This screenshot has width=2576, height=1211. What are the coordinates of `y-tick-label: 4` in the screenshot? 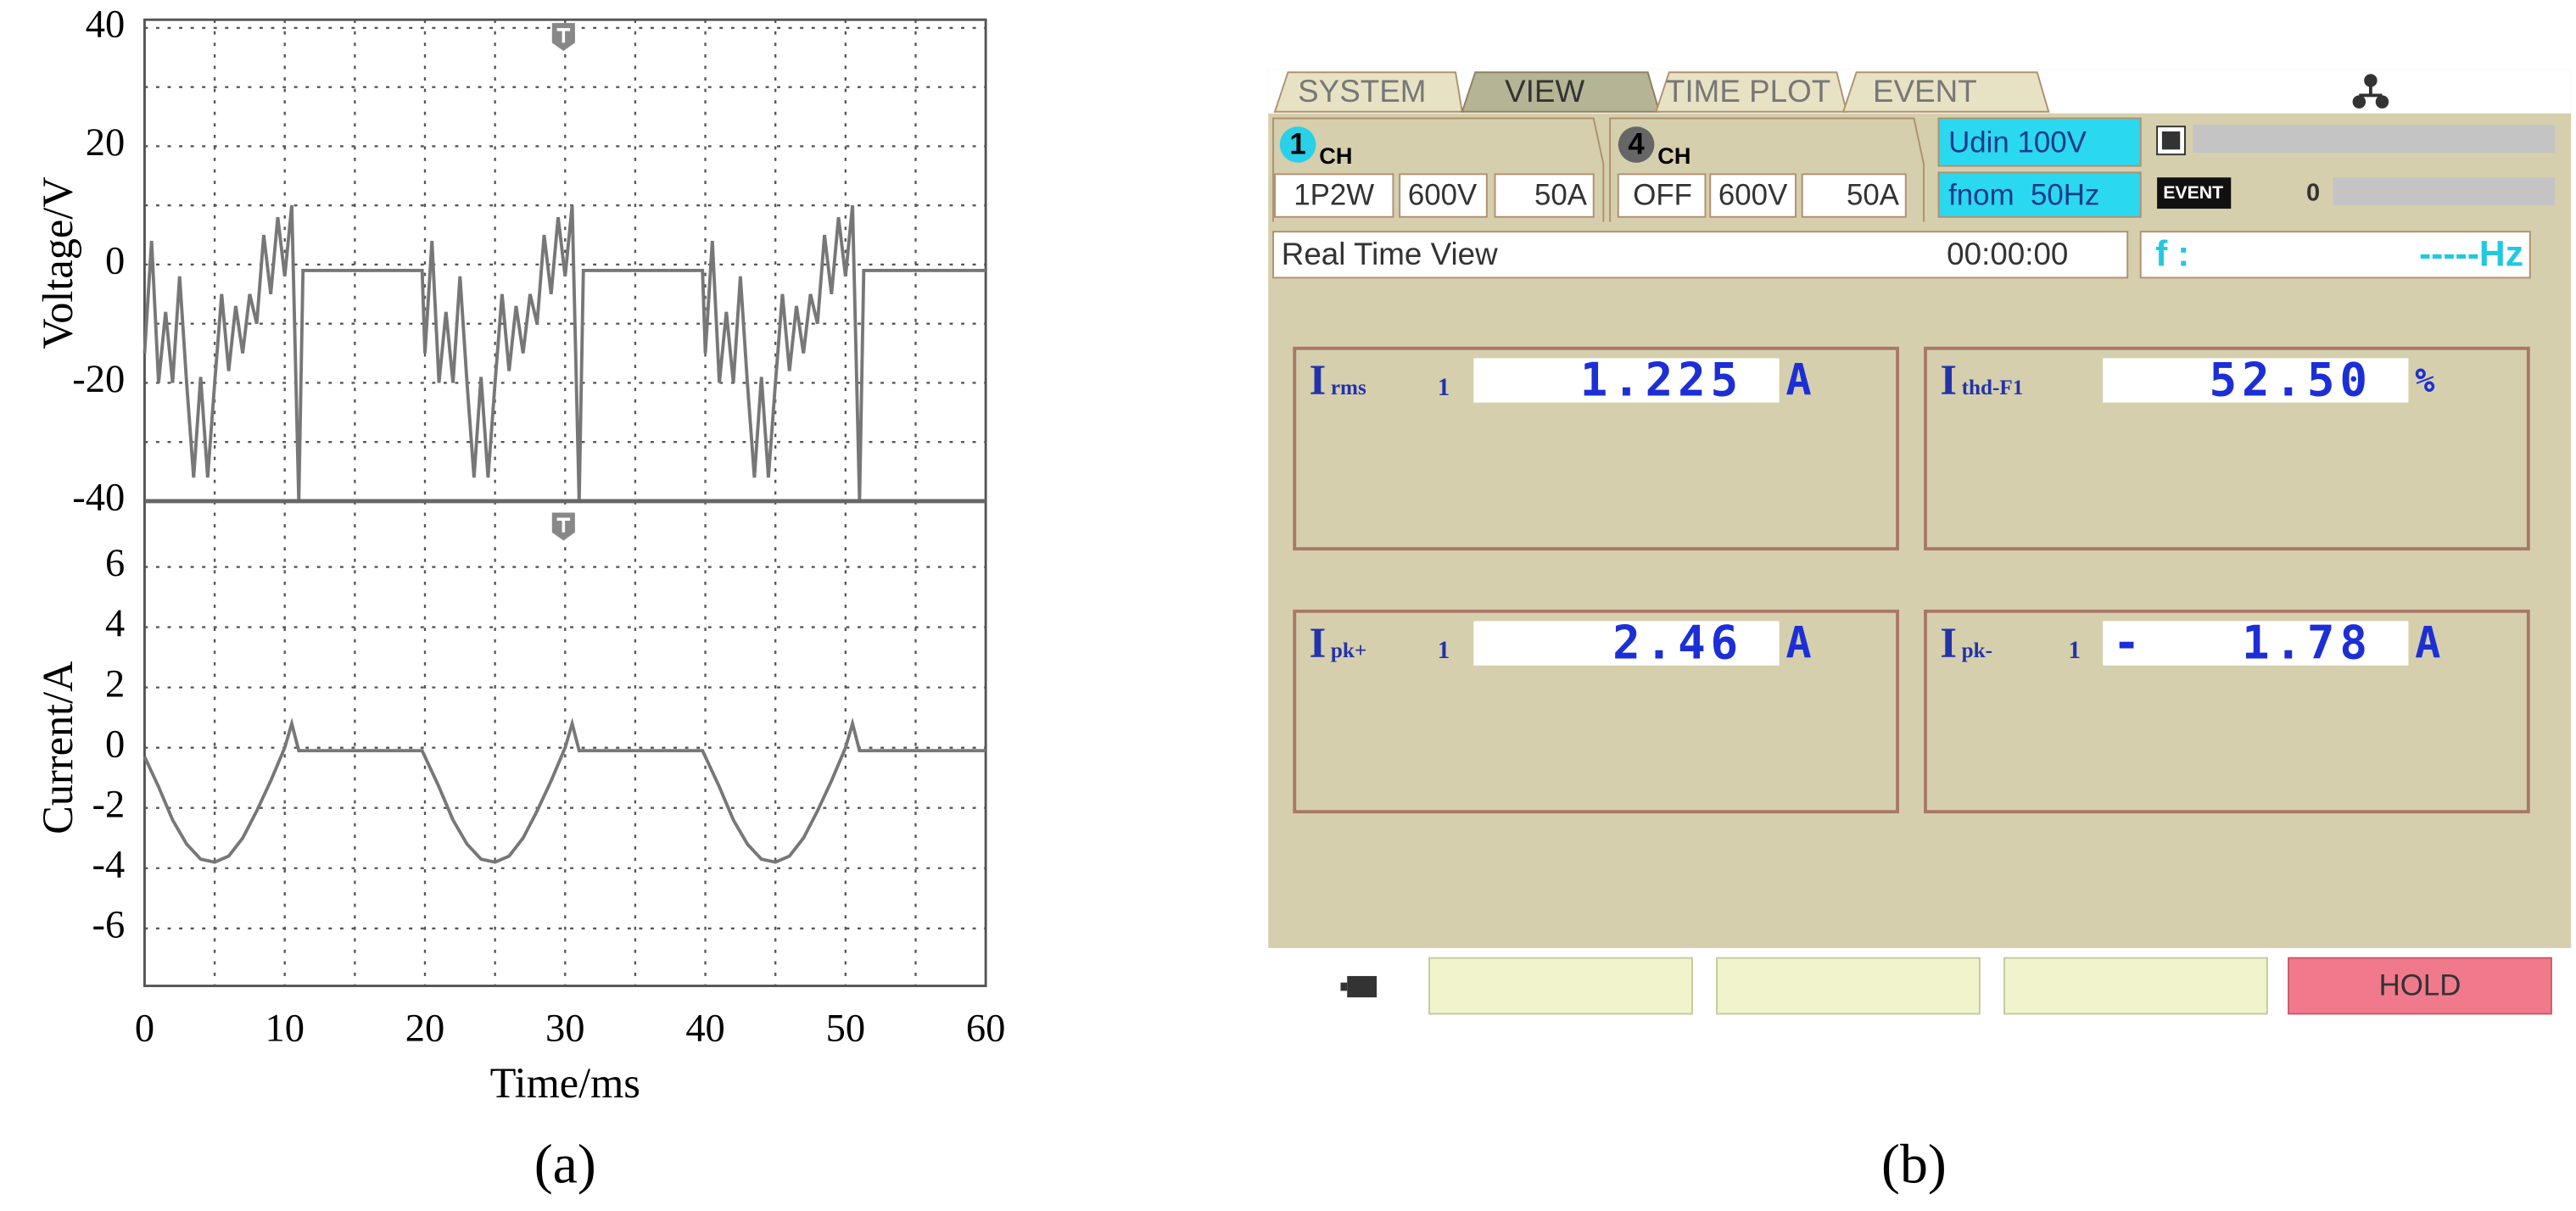 It's located at (115, 623).